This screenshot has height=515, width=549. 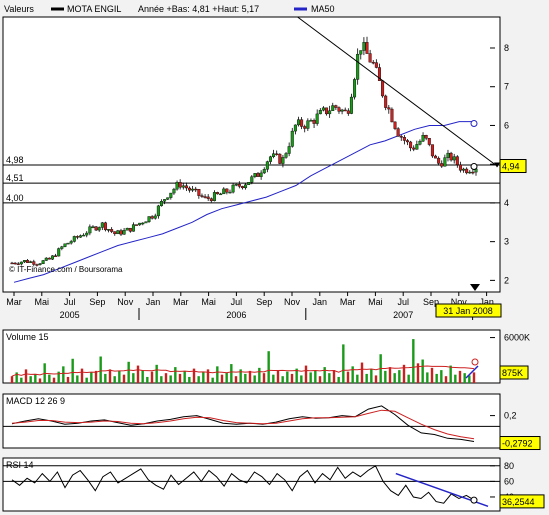 What do you see at coordinates (292, 302) in the screenshot?
I see `x-month-label: Nov` at bounding box center [292, 302].